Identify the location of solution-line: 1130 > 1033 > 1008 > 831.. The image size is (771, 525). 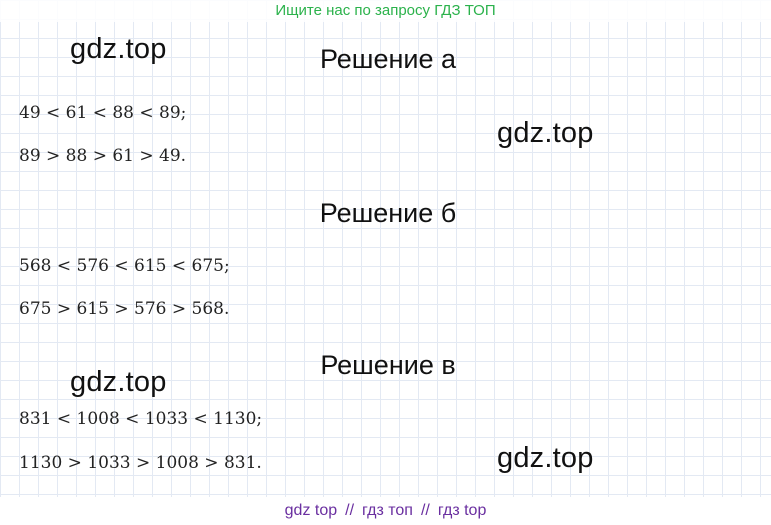
(140, 463).